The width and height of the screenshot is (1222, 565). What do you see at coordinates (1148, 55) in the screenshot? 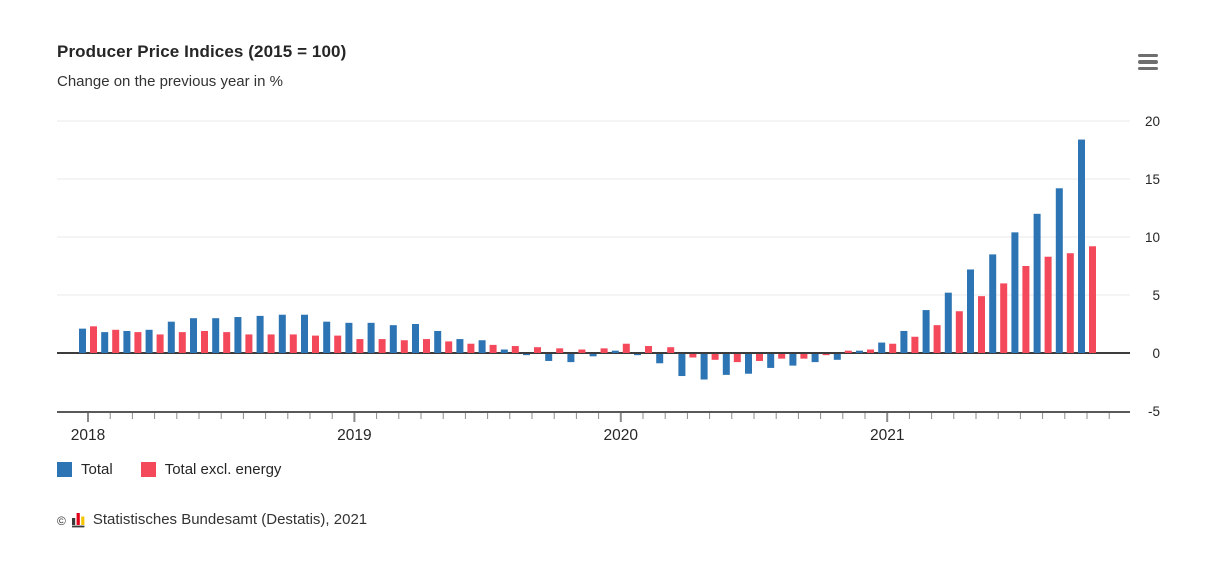
I see `menu-bar` at bounding box center [1148, 55].